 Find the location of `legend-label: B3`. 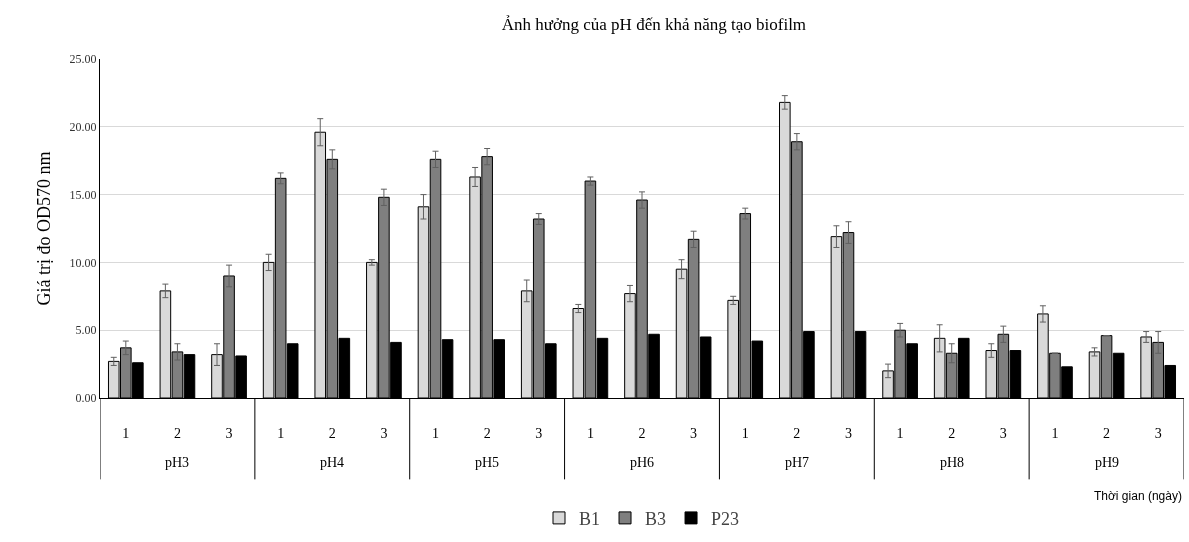

legend-label: B3 is located at coordinates (656, 518).